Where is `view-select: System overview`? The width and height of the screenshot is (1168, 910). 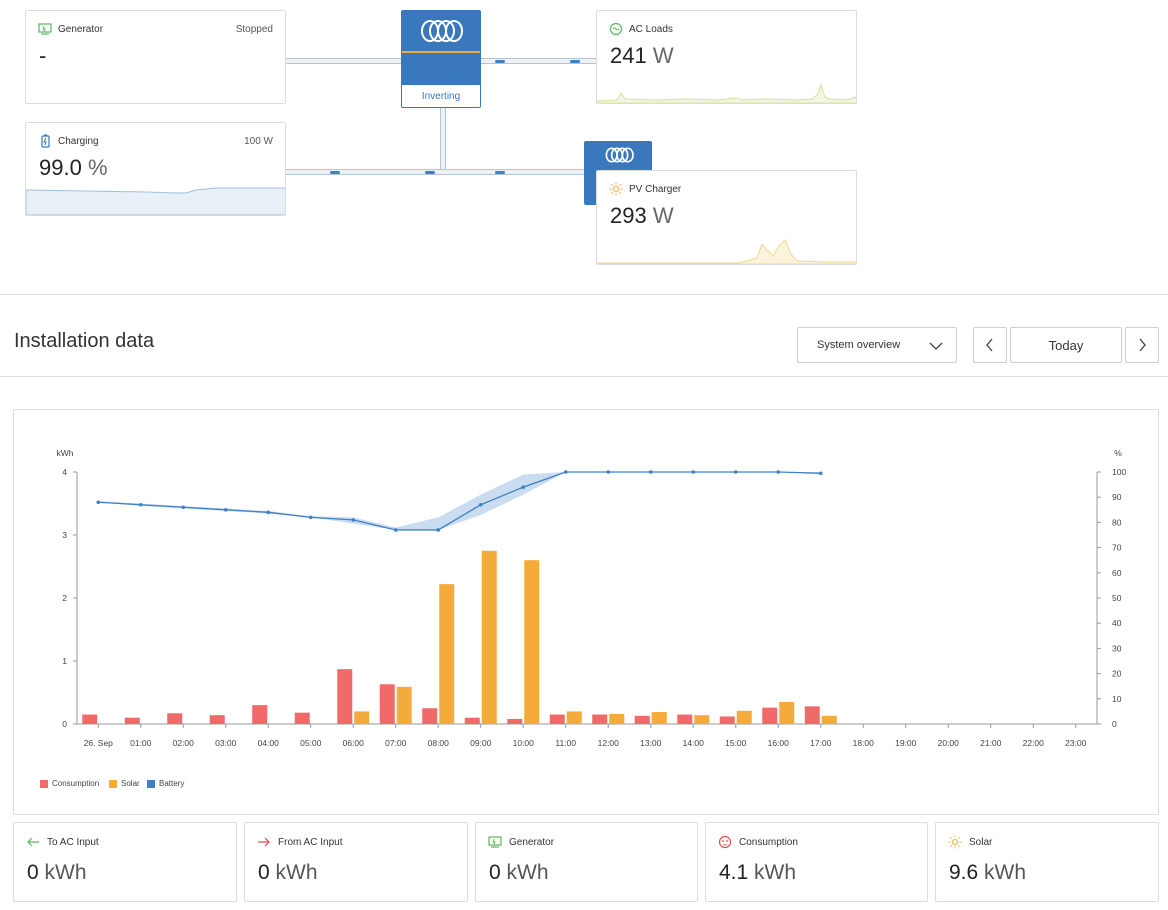
view-select: System overview is located at coordinates (877, 345).